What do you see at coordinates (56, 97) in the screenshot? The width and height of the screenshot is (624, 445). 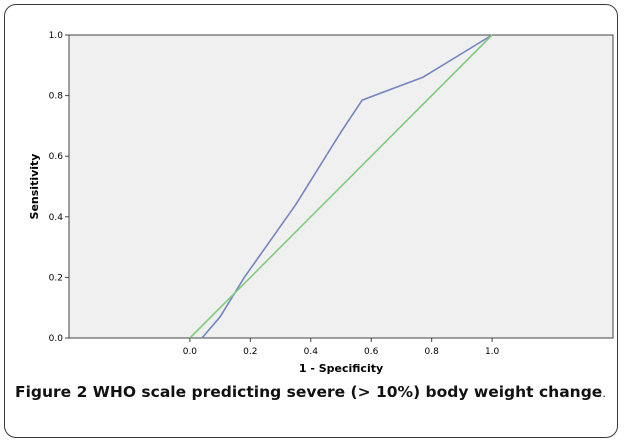 I see `y-tick-label: 0.8` at bounding box center [56, 97].